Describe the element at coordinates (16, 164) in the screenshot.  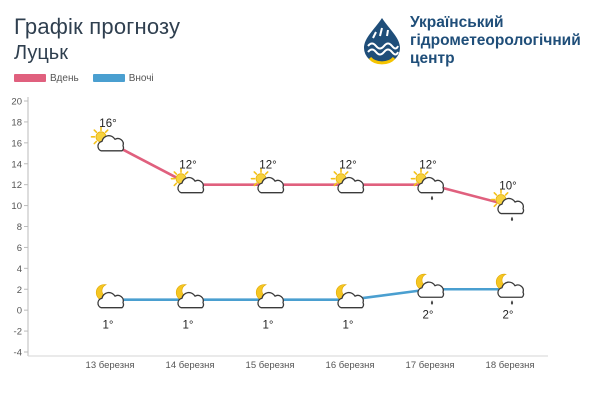
I see `y-tick-label: 14` at that location.